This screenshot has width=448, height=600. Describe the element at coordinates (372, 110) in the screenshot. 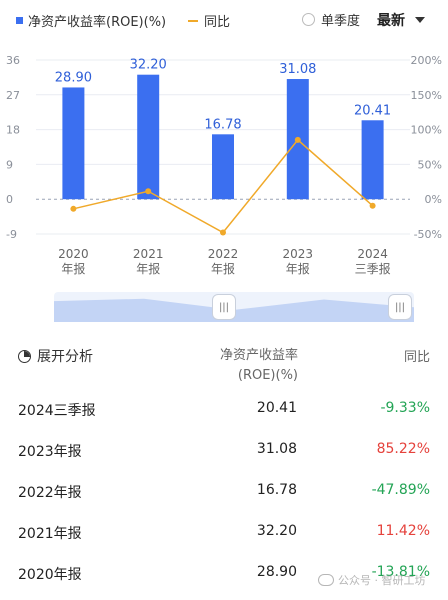

I see `roe-bar-label: 20.41` at that location.